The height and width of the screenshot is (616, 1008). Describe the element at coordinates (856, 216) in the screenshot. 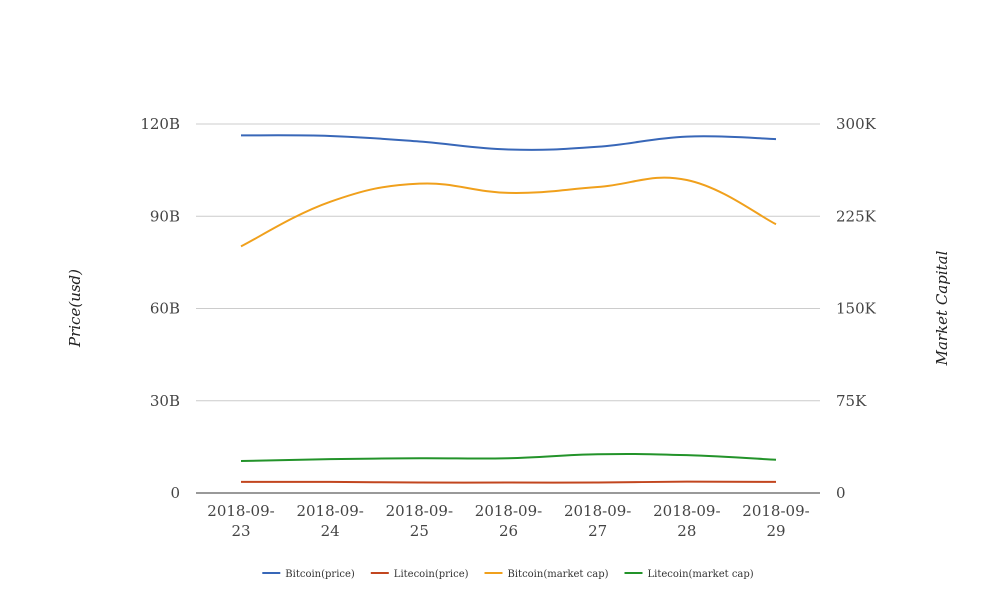

I see `y-tick-label-right: 225K` at that location.